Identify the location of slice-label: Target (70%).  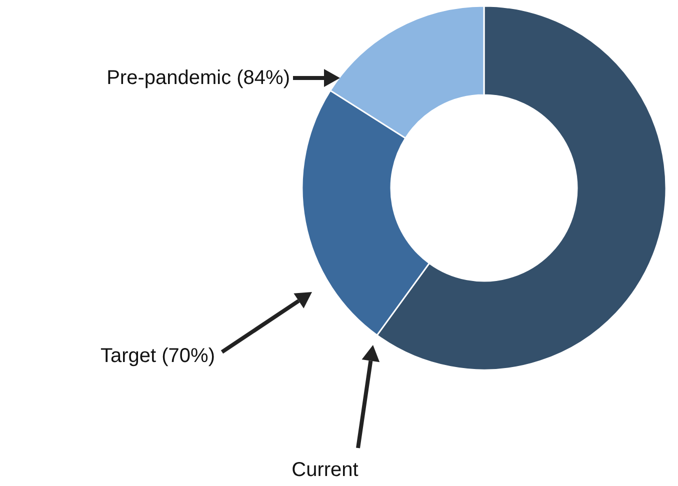
(157, 356).